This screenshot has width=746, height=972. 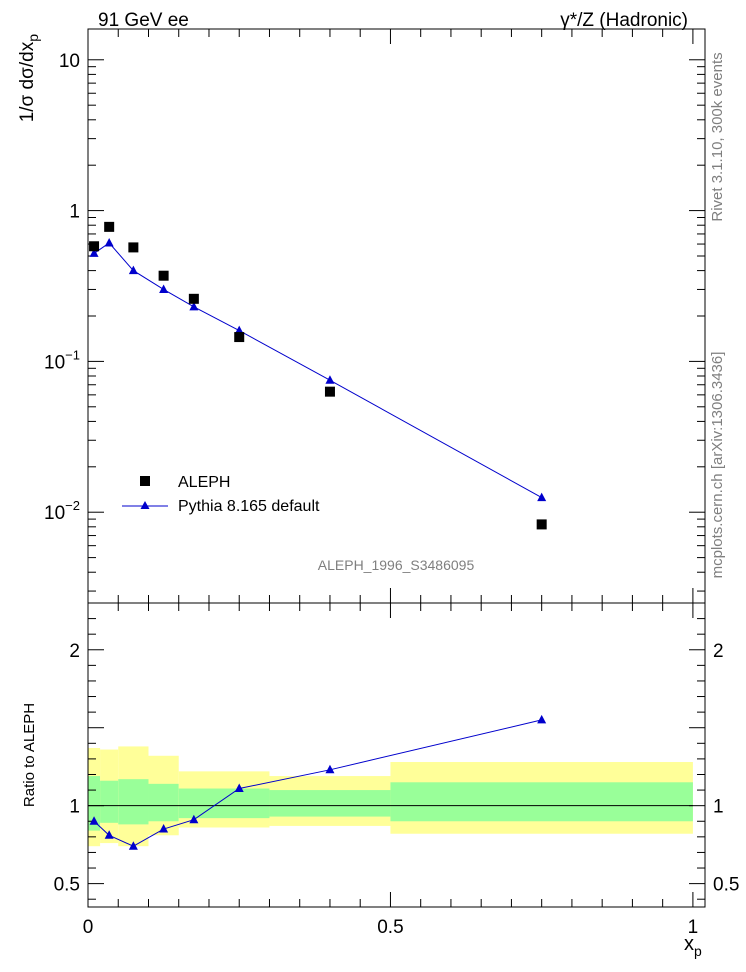 What do you see at coordinates (88, 927) in the screenshot?
I see `x-tick-label: 0` at bounding box center [88, 927].